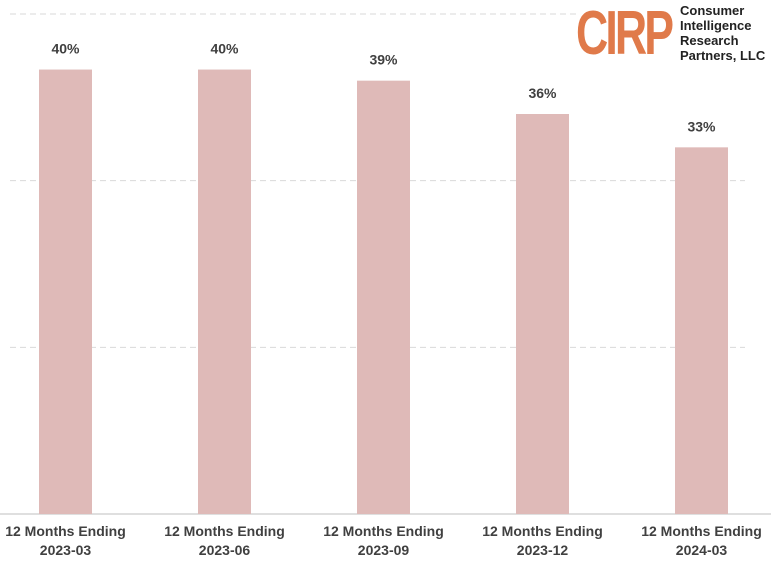  I want to click on value-label: 39%, so click(383, 60).